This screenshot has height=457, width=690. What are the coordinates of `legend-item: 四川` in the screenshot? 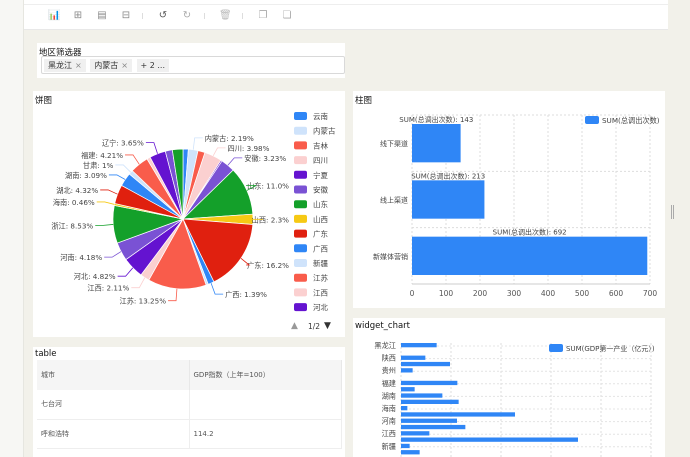 It's located at (320, 160).